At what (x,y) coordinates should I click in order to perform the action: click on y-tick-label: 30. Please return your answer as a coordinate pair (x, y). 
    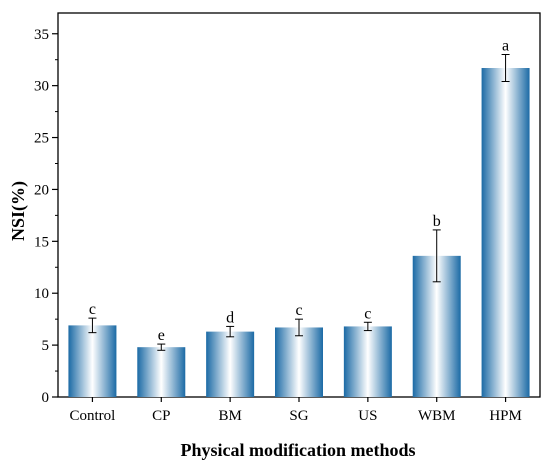
    Looking at the image, I should click on (41, 87).